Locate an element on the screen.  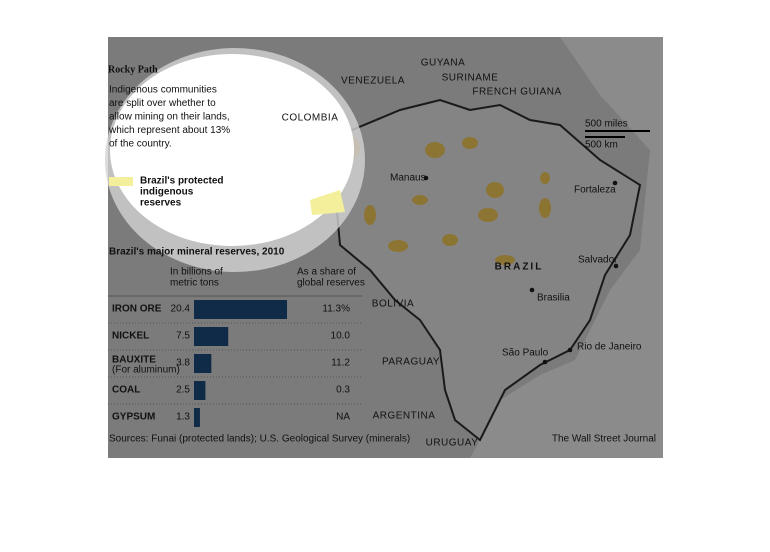
share-label: 11.3% is located at coordinates (336, 309).